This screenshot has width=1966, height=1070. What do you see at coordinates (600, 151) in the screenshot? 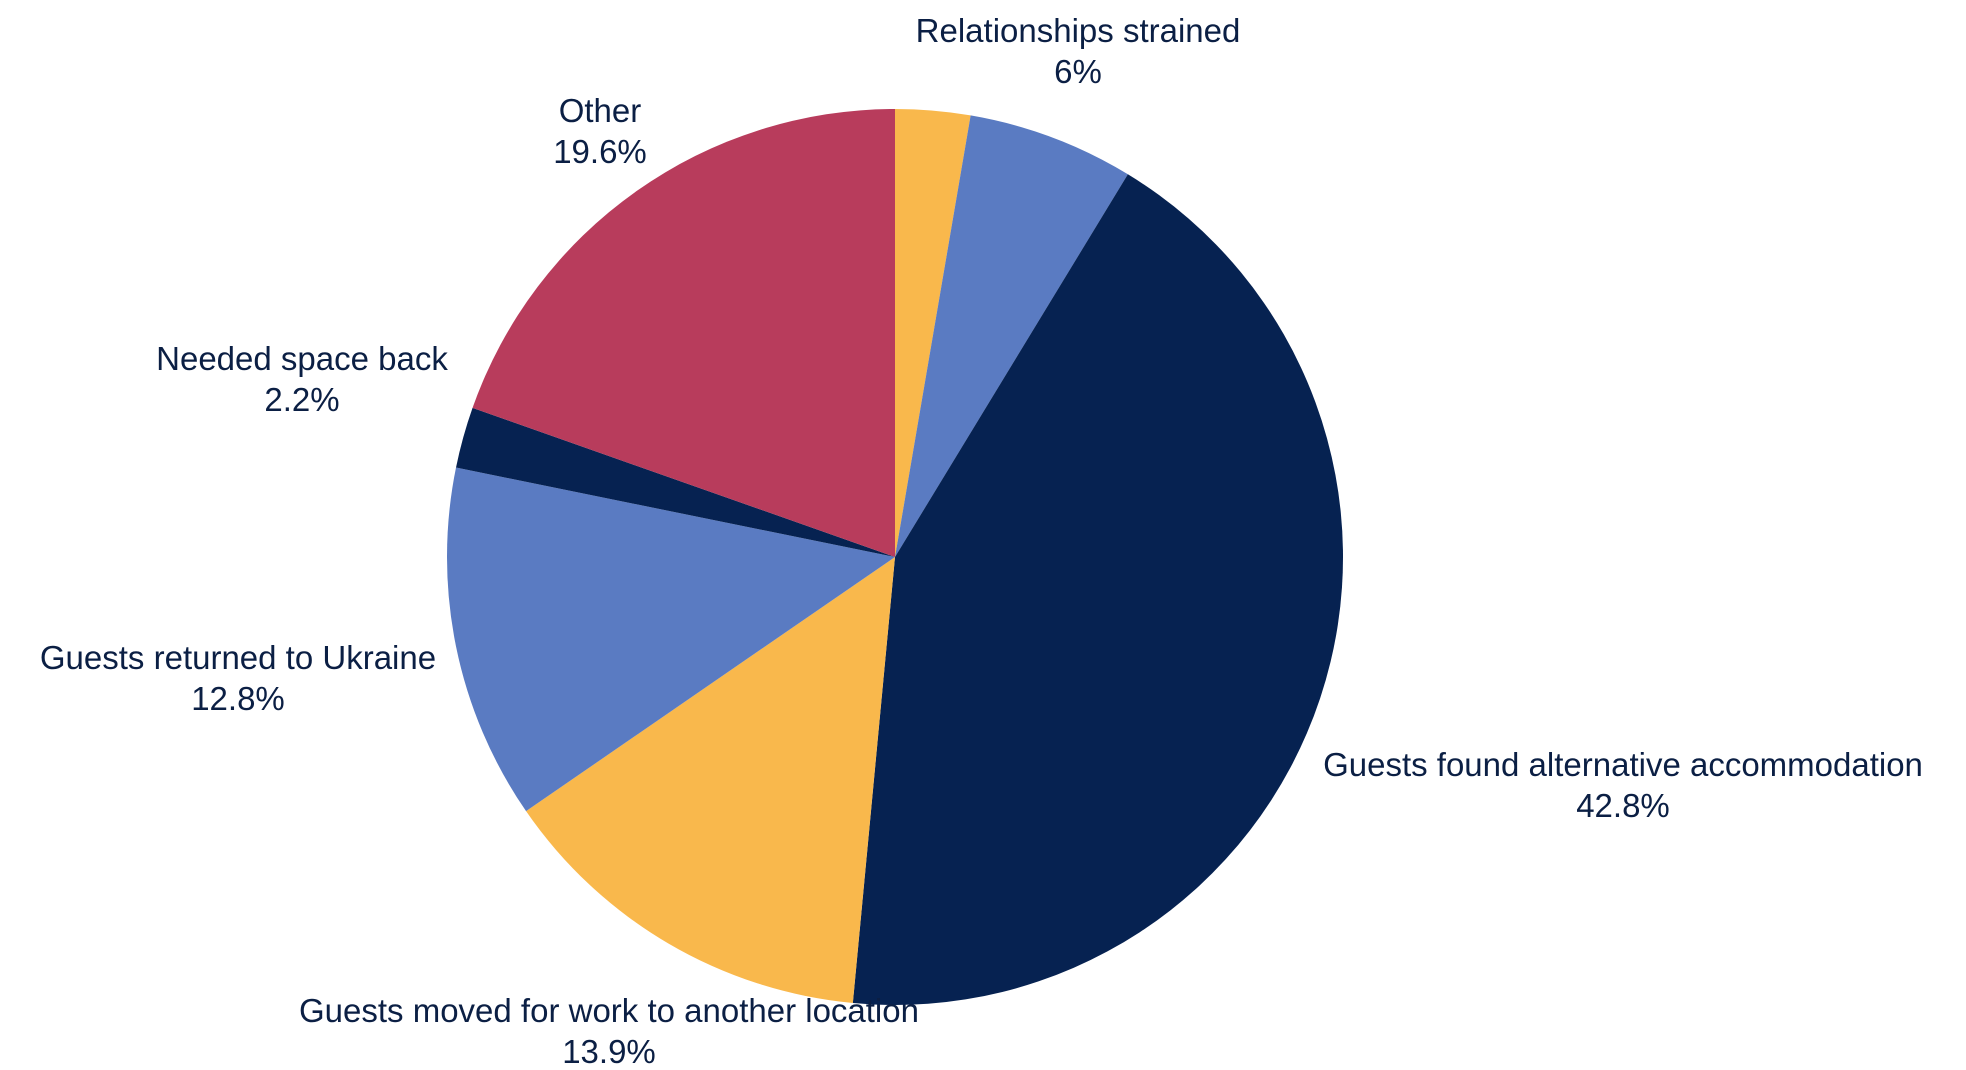
I see `slice-value-label-other: 19.6%` at bounding box center [600, 151].